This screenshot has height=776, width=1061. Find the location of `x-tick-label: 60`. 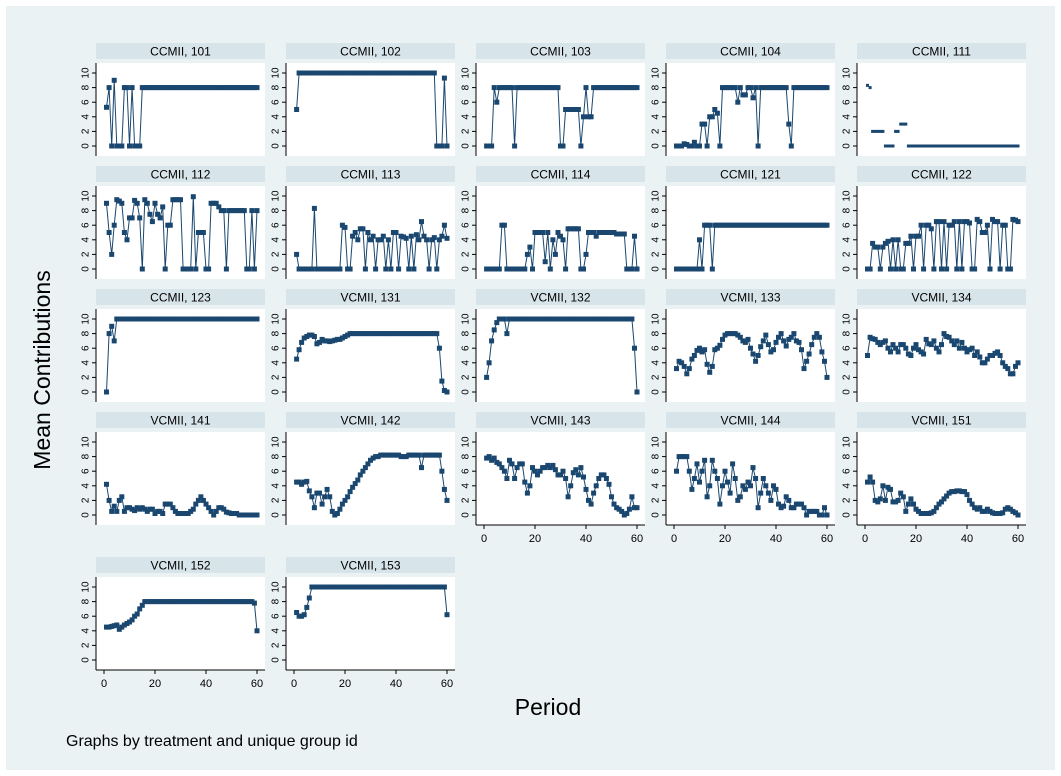

x-tick-label: 60 is located at coordinates (257, 684).